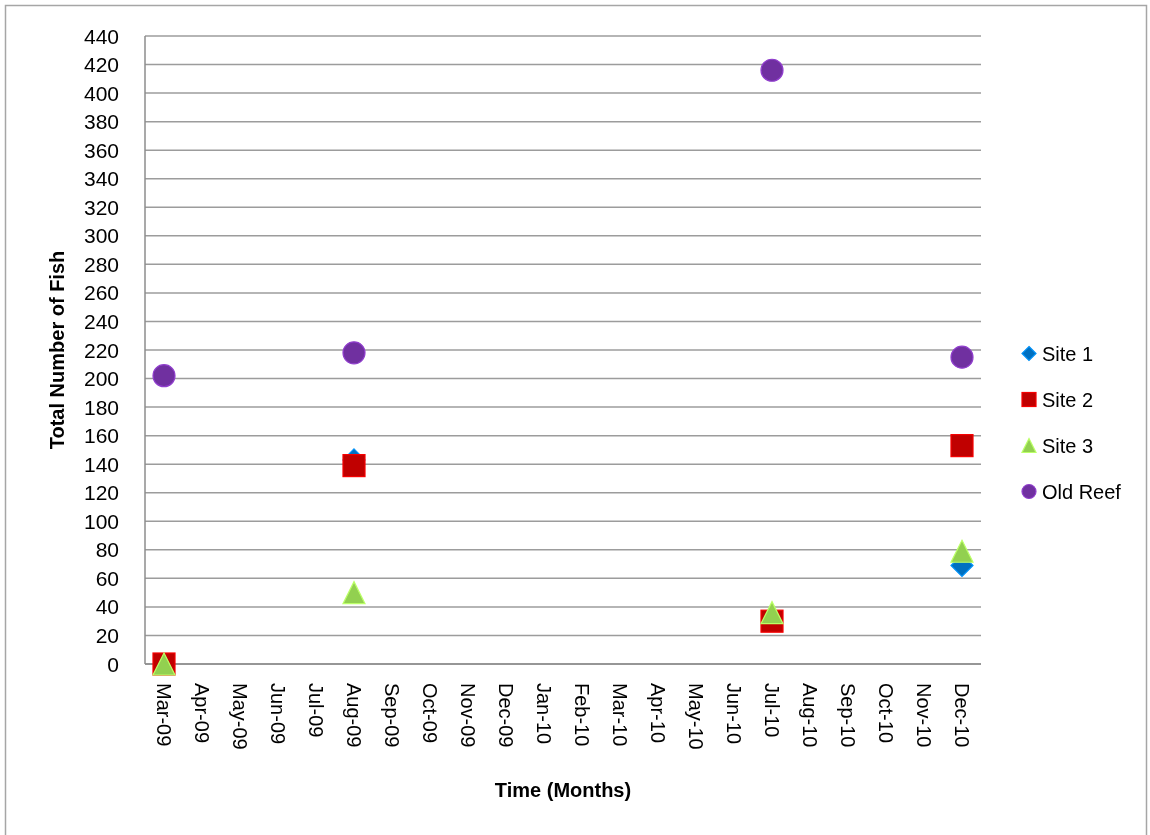 The image size is (1150, 835). Describe the element at coordinates (962, 715) in the screenshot. I see `x-tick-label: Dec-10` at that location.